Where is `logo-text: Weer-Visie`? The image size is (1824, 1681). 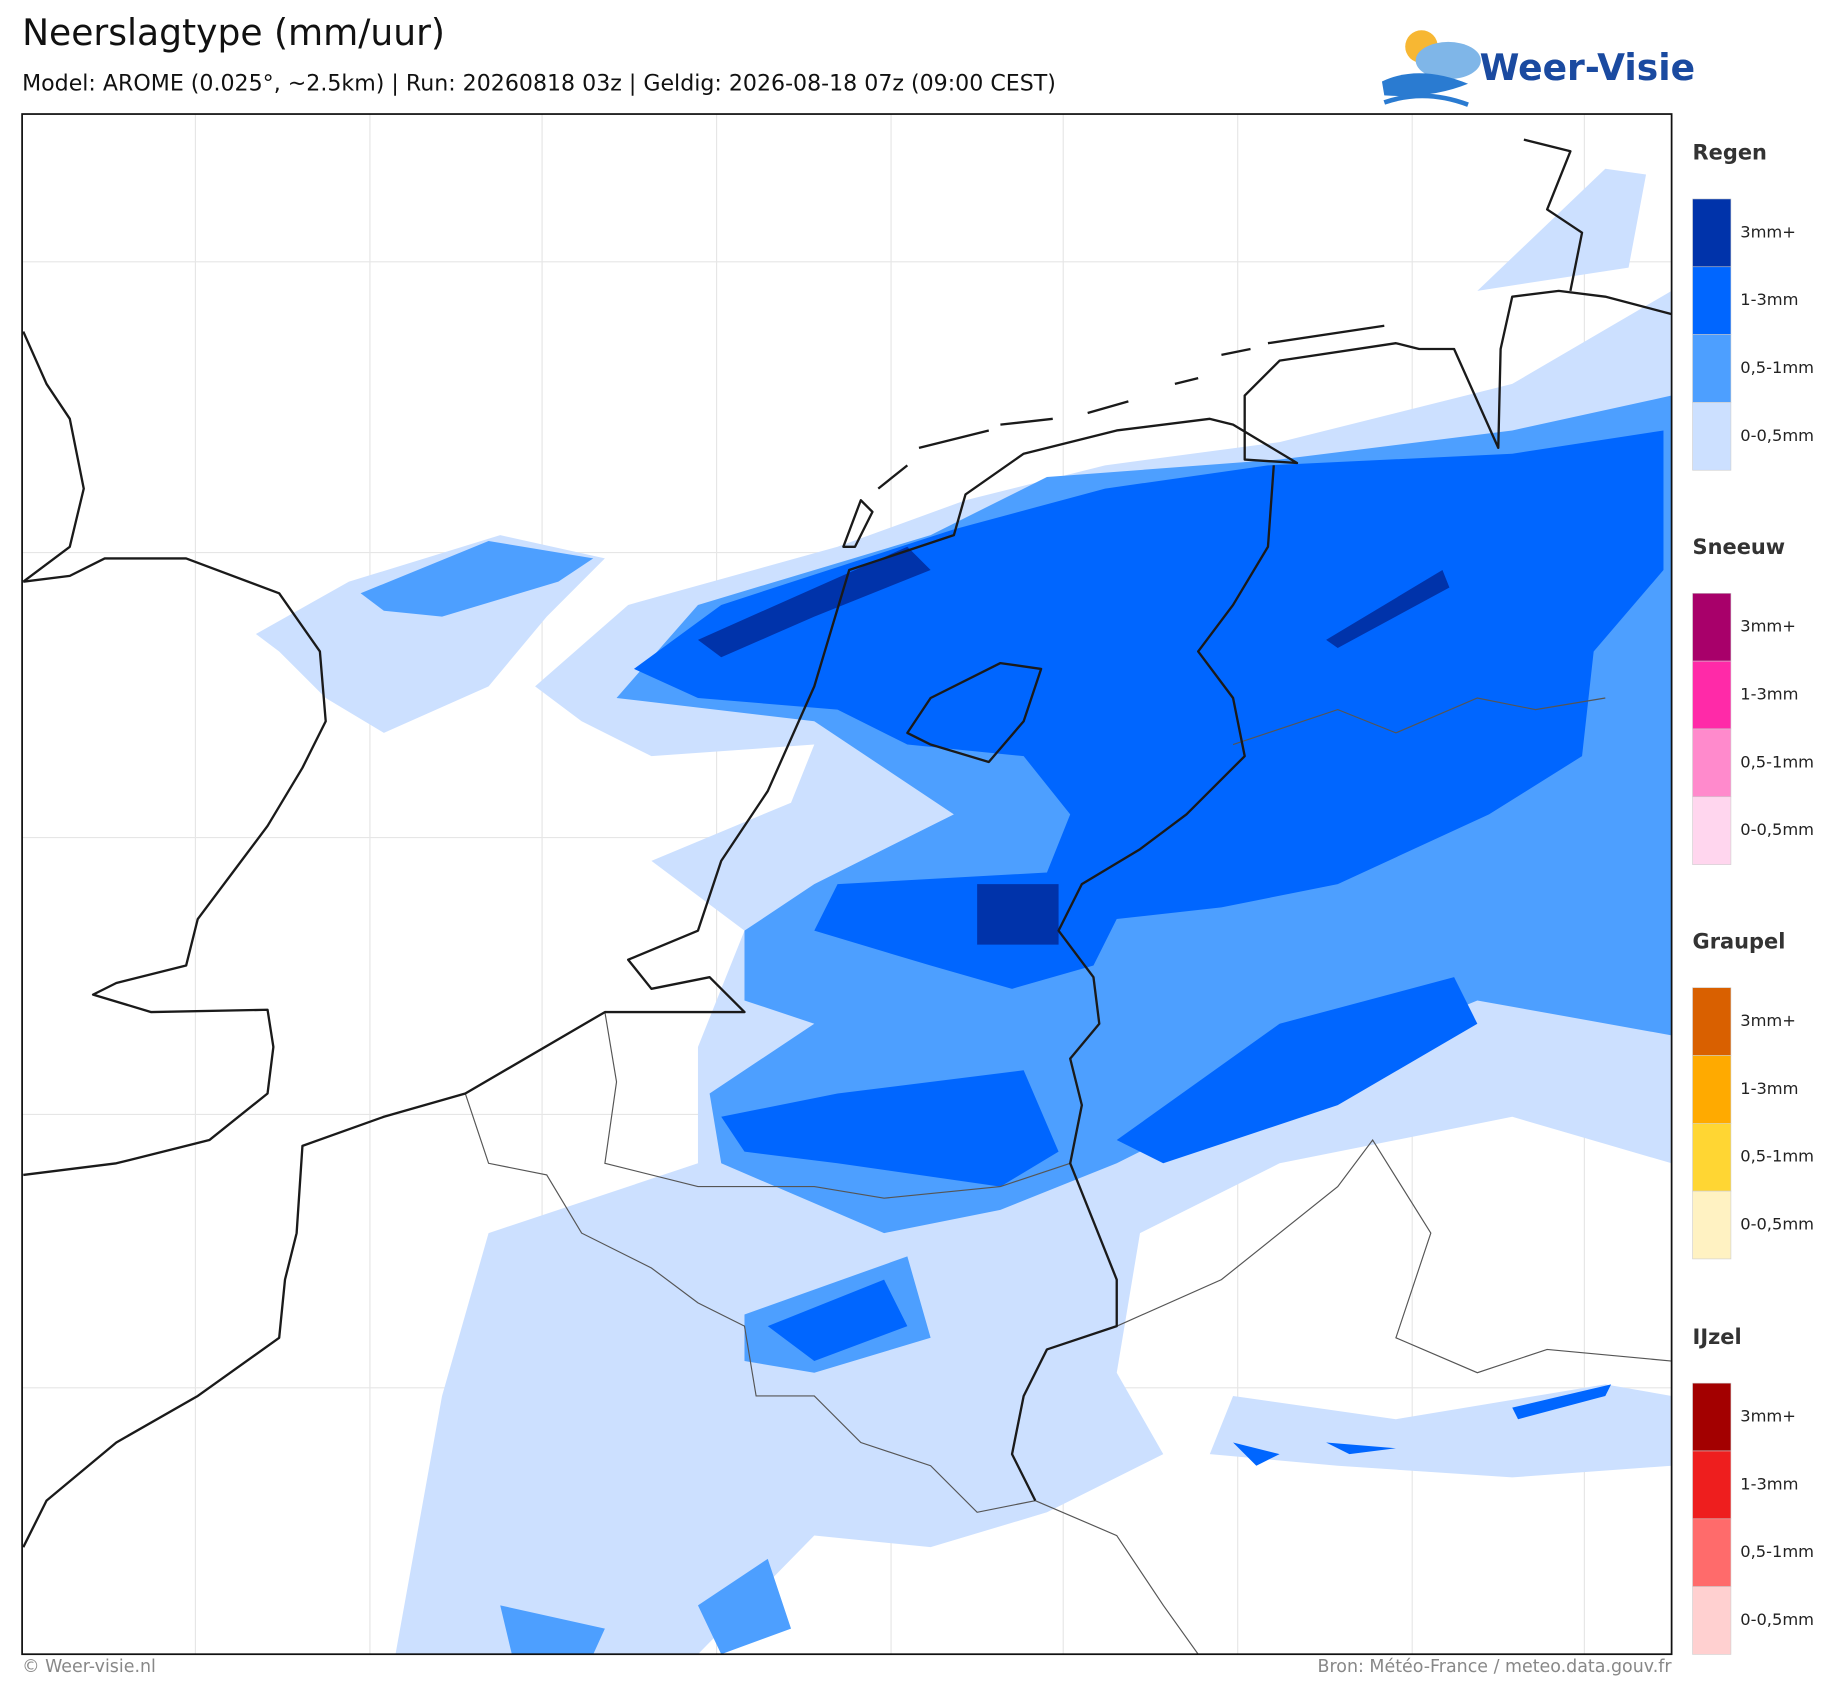
logo-text: Weer-Visie is located at coordinates (1587, 68).